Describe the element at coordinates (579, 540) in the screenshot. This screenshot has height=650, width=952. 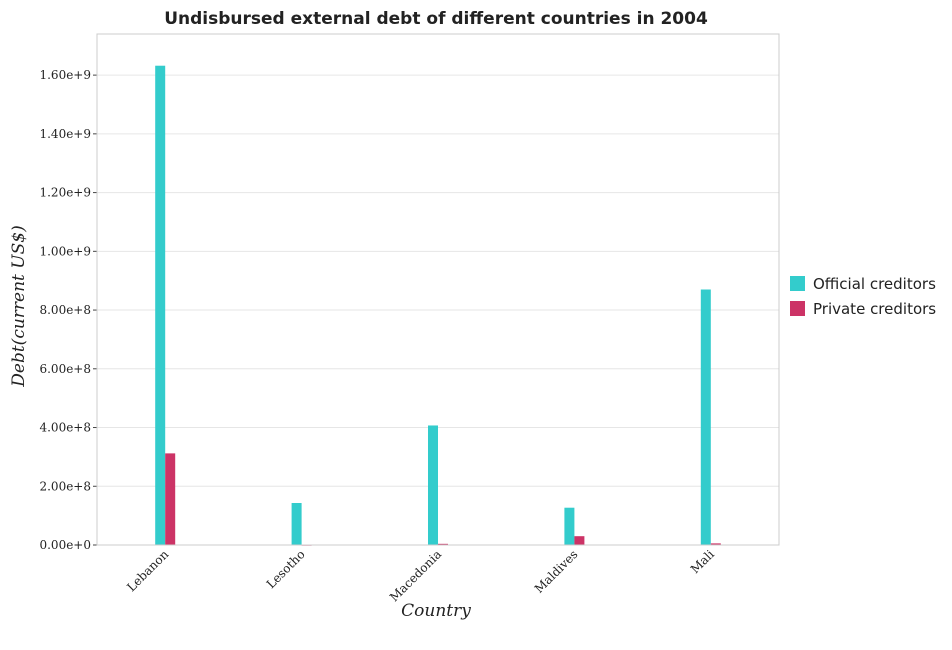
I see `bar-private-maldives` at that location.